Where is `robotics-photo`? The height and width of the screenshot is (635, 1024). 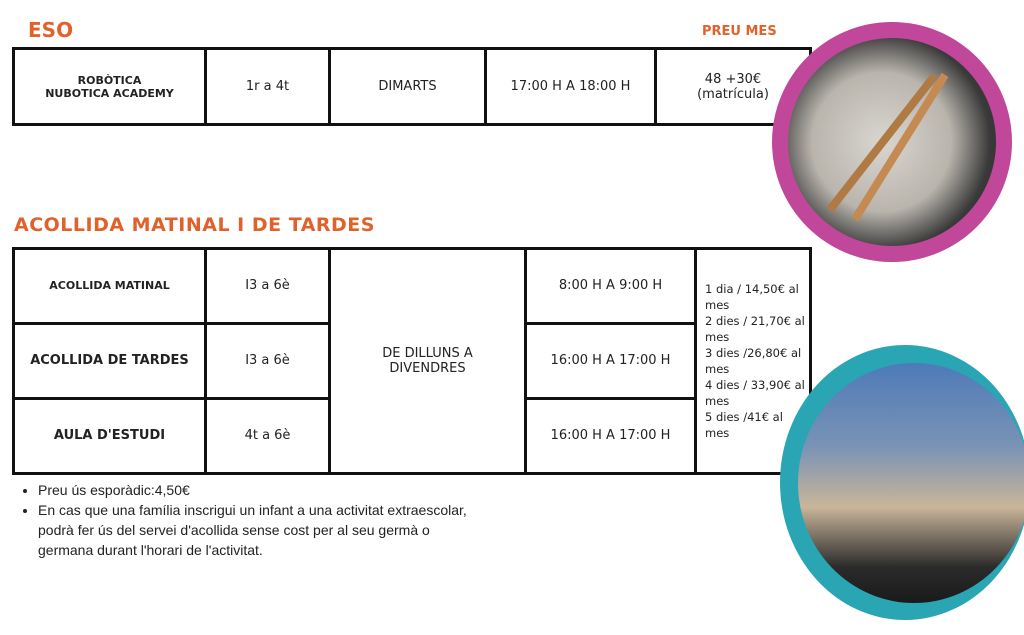 robotics-photo is located at coordinates (902, 482).